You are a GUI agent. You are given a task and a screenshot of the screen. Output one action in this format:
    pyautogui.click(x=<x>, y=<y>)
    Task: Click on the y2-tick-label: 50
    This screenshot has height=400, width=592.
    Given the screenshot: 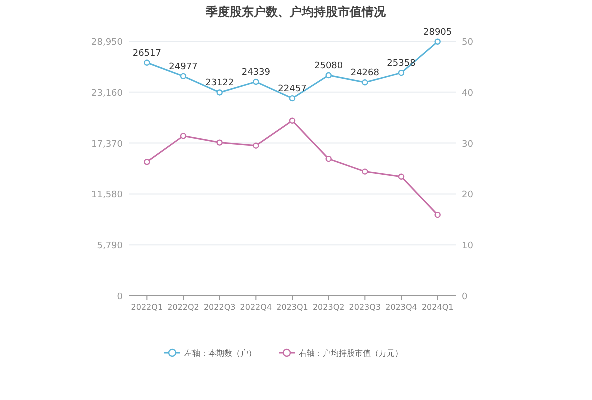 What is the action you would take?
    pyautogui.click(x=468, y=43)
    